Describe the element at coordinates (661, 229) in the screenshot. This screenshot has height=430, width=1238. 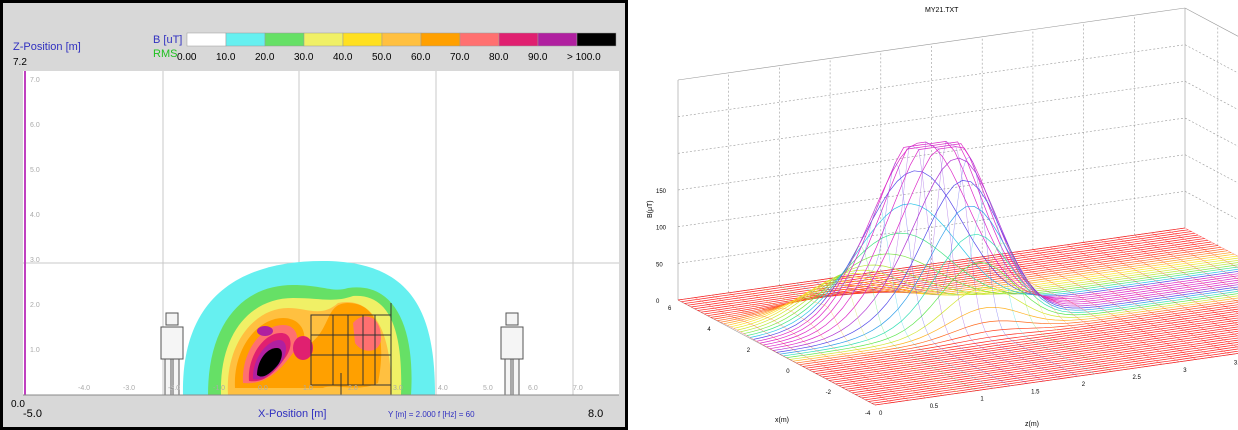
I see `z-tick-label: 100` at that location.